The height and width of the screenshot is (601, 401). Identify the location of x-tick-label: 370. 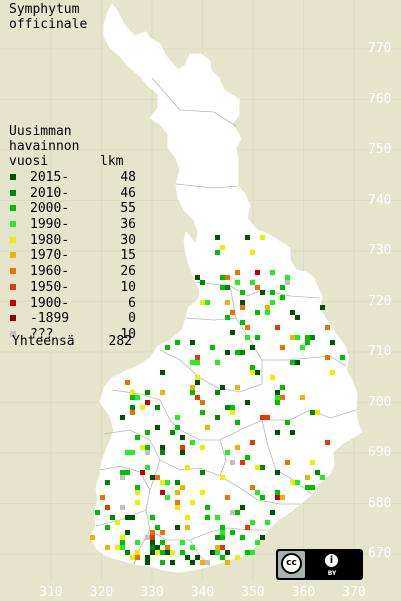
(354, 592).